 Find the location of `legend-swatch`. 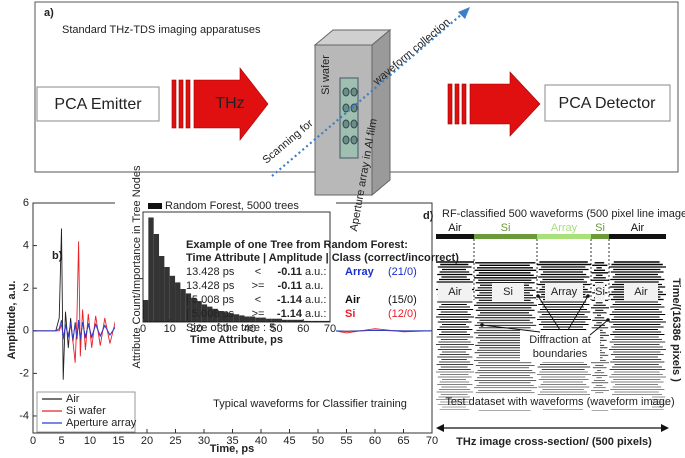

legend-swatch is located at coordinates (155, 206).